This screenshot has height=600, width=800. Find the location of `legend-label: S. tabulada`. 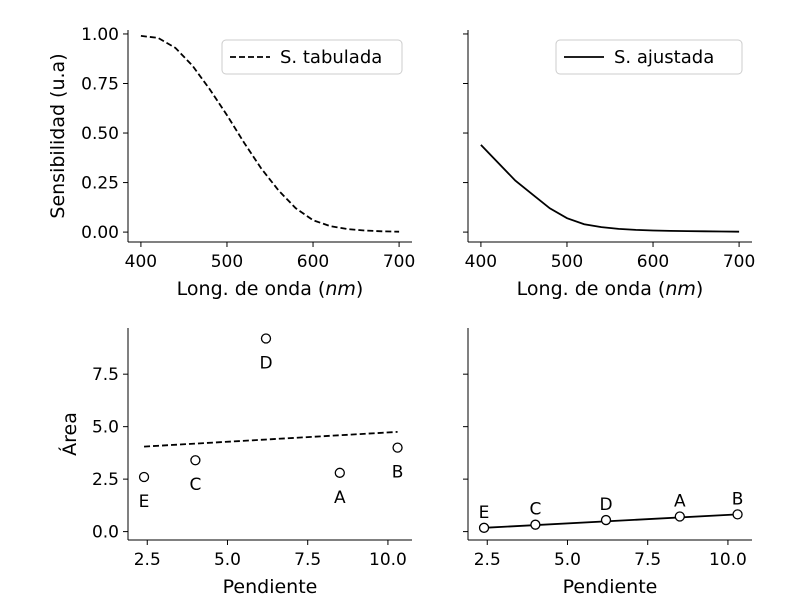

legend-label: S. tabulada is located at coordinates (331, 57).